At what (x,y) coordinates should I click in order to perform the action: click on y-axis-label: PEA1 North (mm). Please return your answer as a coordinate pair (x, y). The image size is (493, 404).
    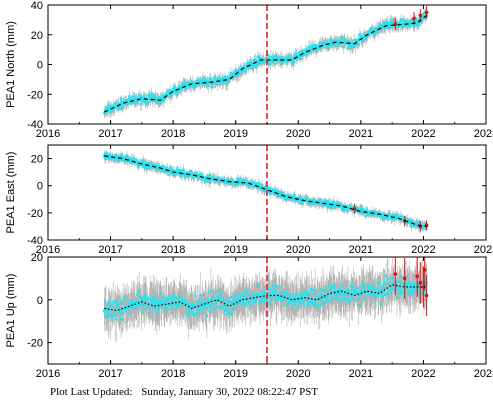
    Looking at the image, I should click on (11, 64).